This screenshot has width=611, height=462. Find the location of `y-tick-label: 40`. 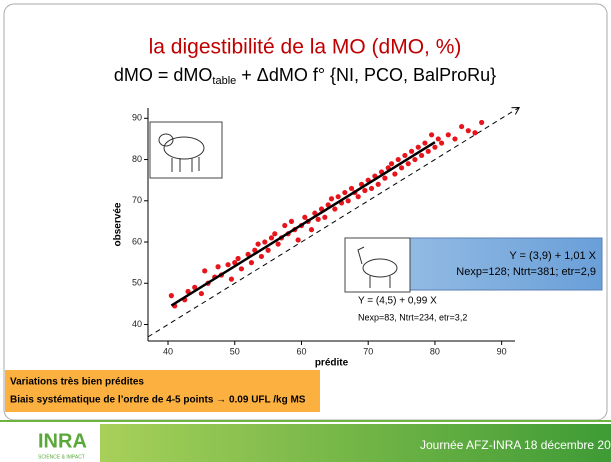

y-tick-label: 40 is located at coordinates (137, 324).